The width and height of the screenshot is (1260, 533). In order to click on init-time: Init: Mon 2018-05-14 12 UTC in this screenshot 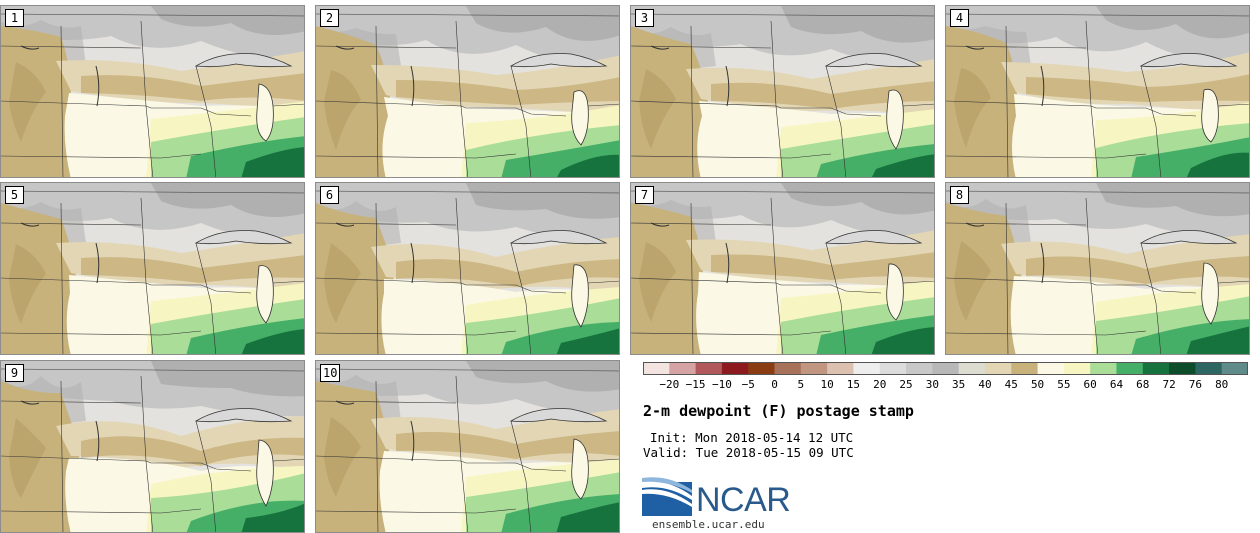, I will do `click(752, 437)`.